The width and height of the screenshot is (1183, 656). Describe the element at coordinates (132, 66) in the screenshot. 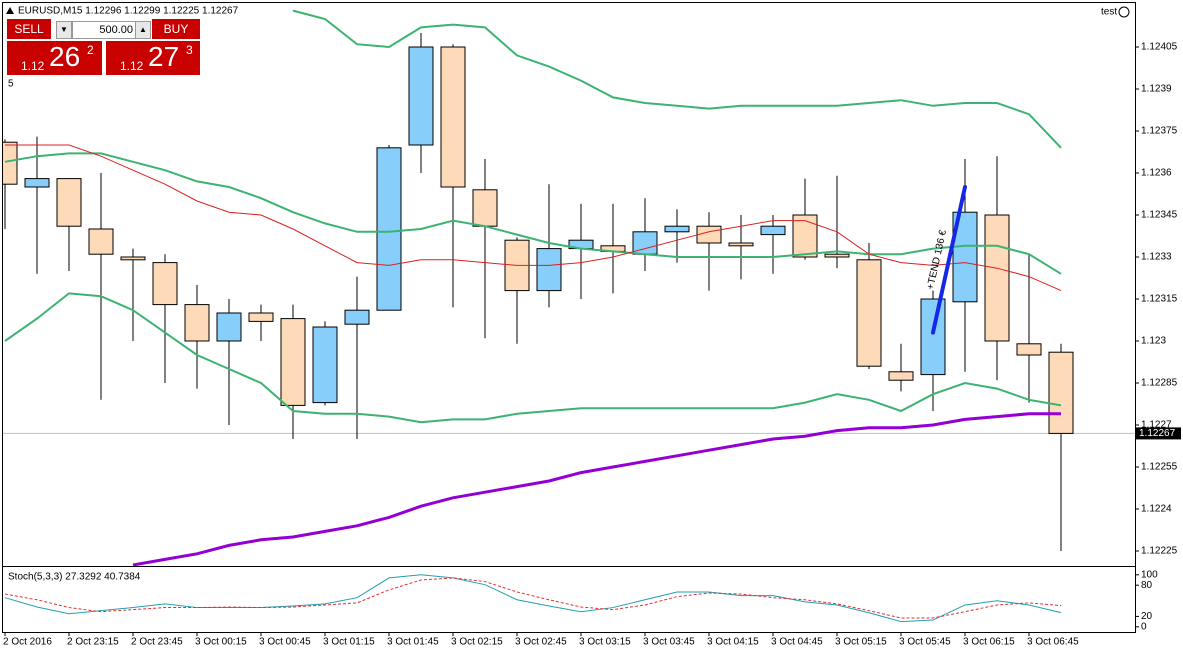

I see `ask-big: 1.12` at that location.